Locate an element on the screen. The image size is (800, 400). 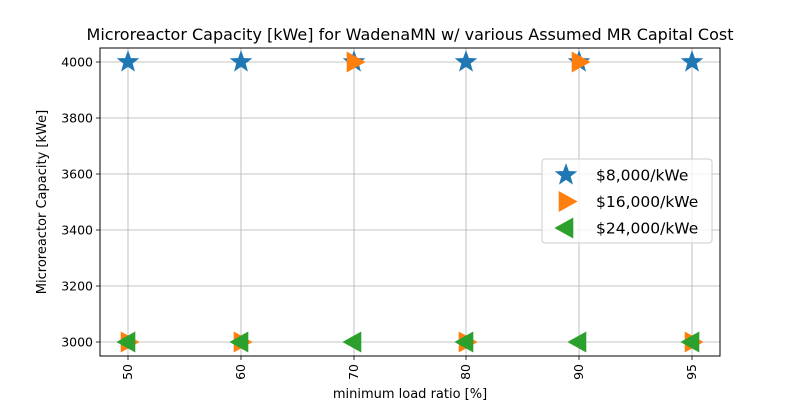
y-tick-label: 3600 is located at coordinates (77, 174).